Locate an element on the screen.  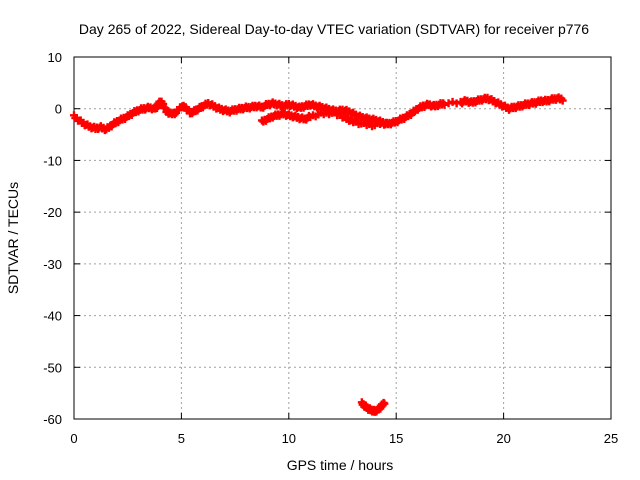
x-tick-labels: 0 5 10 15 20 25 is located at coordinates (344, 438).